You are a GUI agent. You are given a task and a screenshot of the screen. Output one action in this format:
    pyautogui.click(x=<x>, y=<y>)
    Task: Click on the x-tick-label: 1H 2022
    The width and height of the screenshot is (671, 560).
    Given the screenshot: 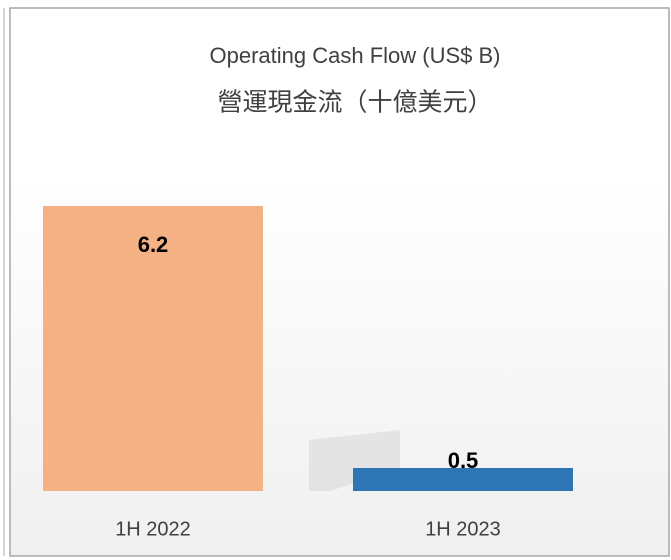 What is the action you would take?
    pyautogui.click(x=153, y=529)
    